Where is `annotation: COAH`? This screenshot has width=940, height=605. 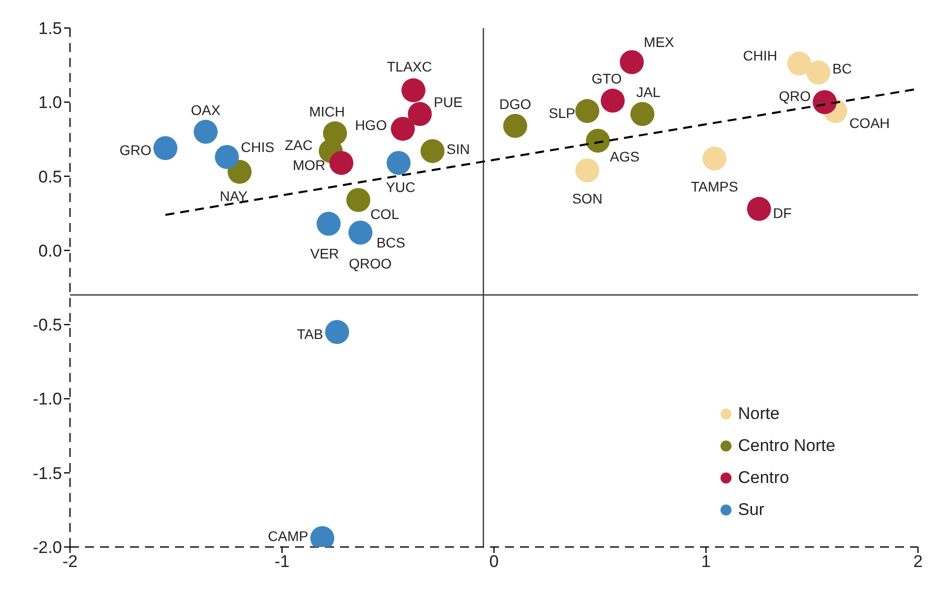 annotation: COAH is located at coordinates (869, 123).